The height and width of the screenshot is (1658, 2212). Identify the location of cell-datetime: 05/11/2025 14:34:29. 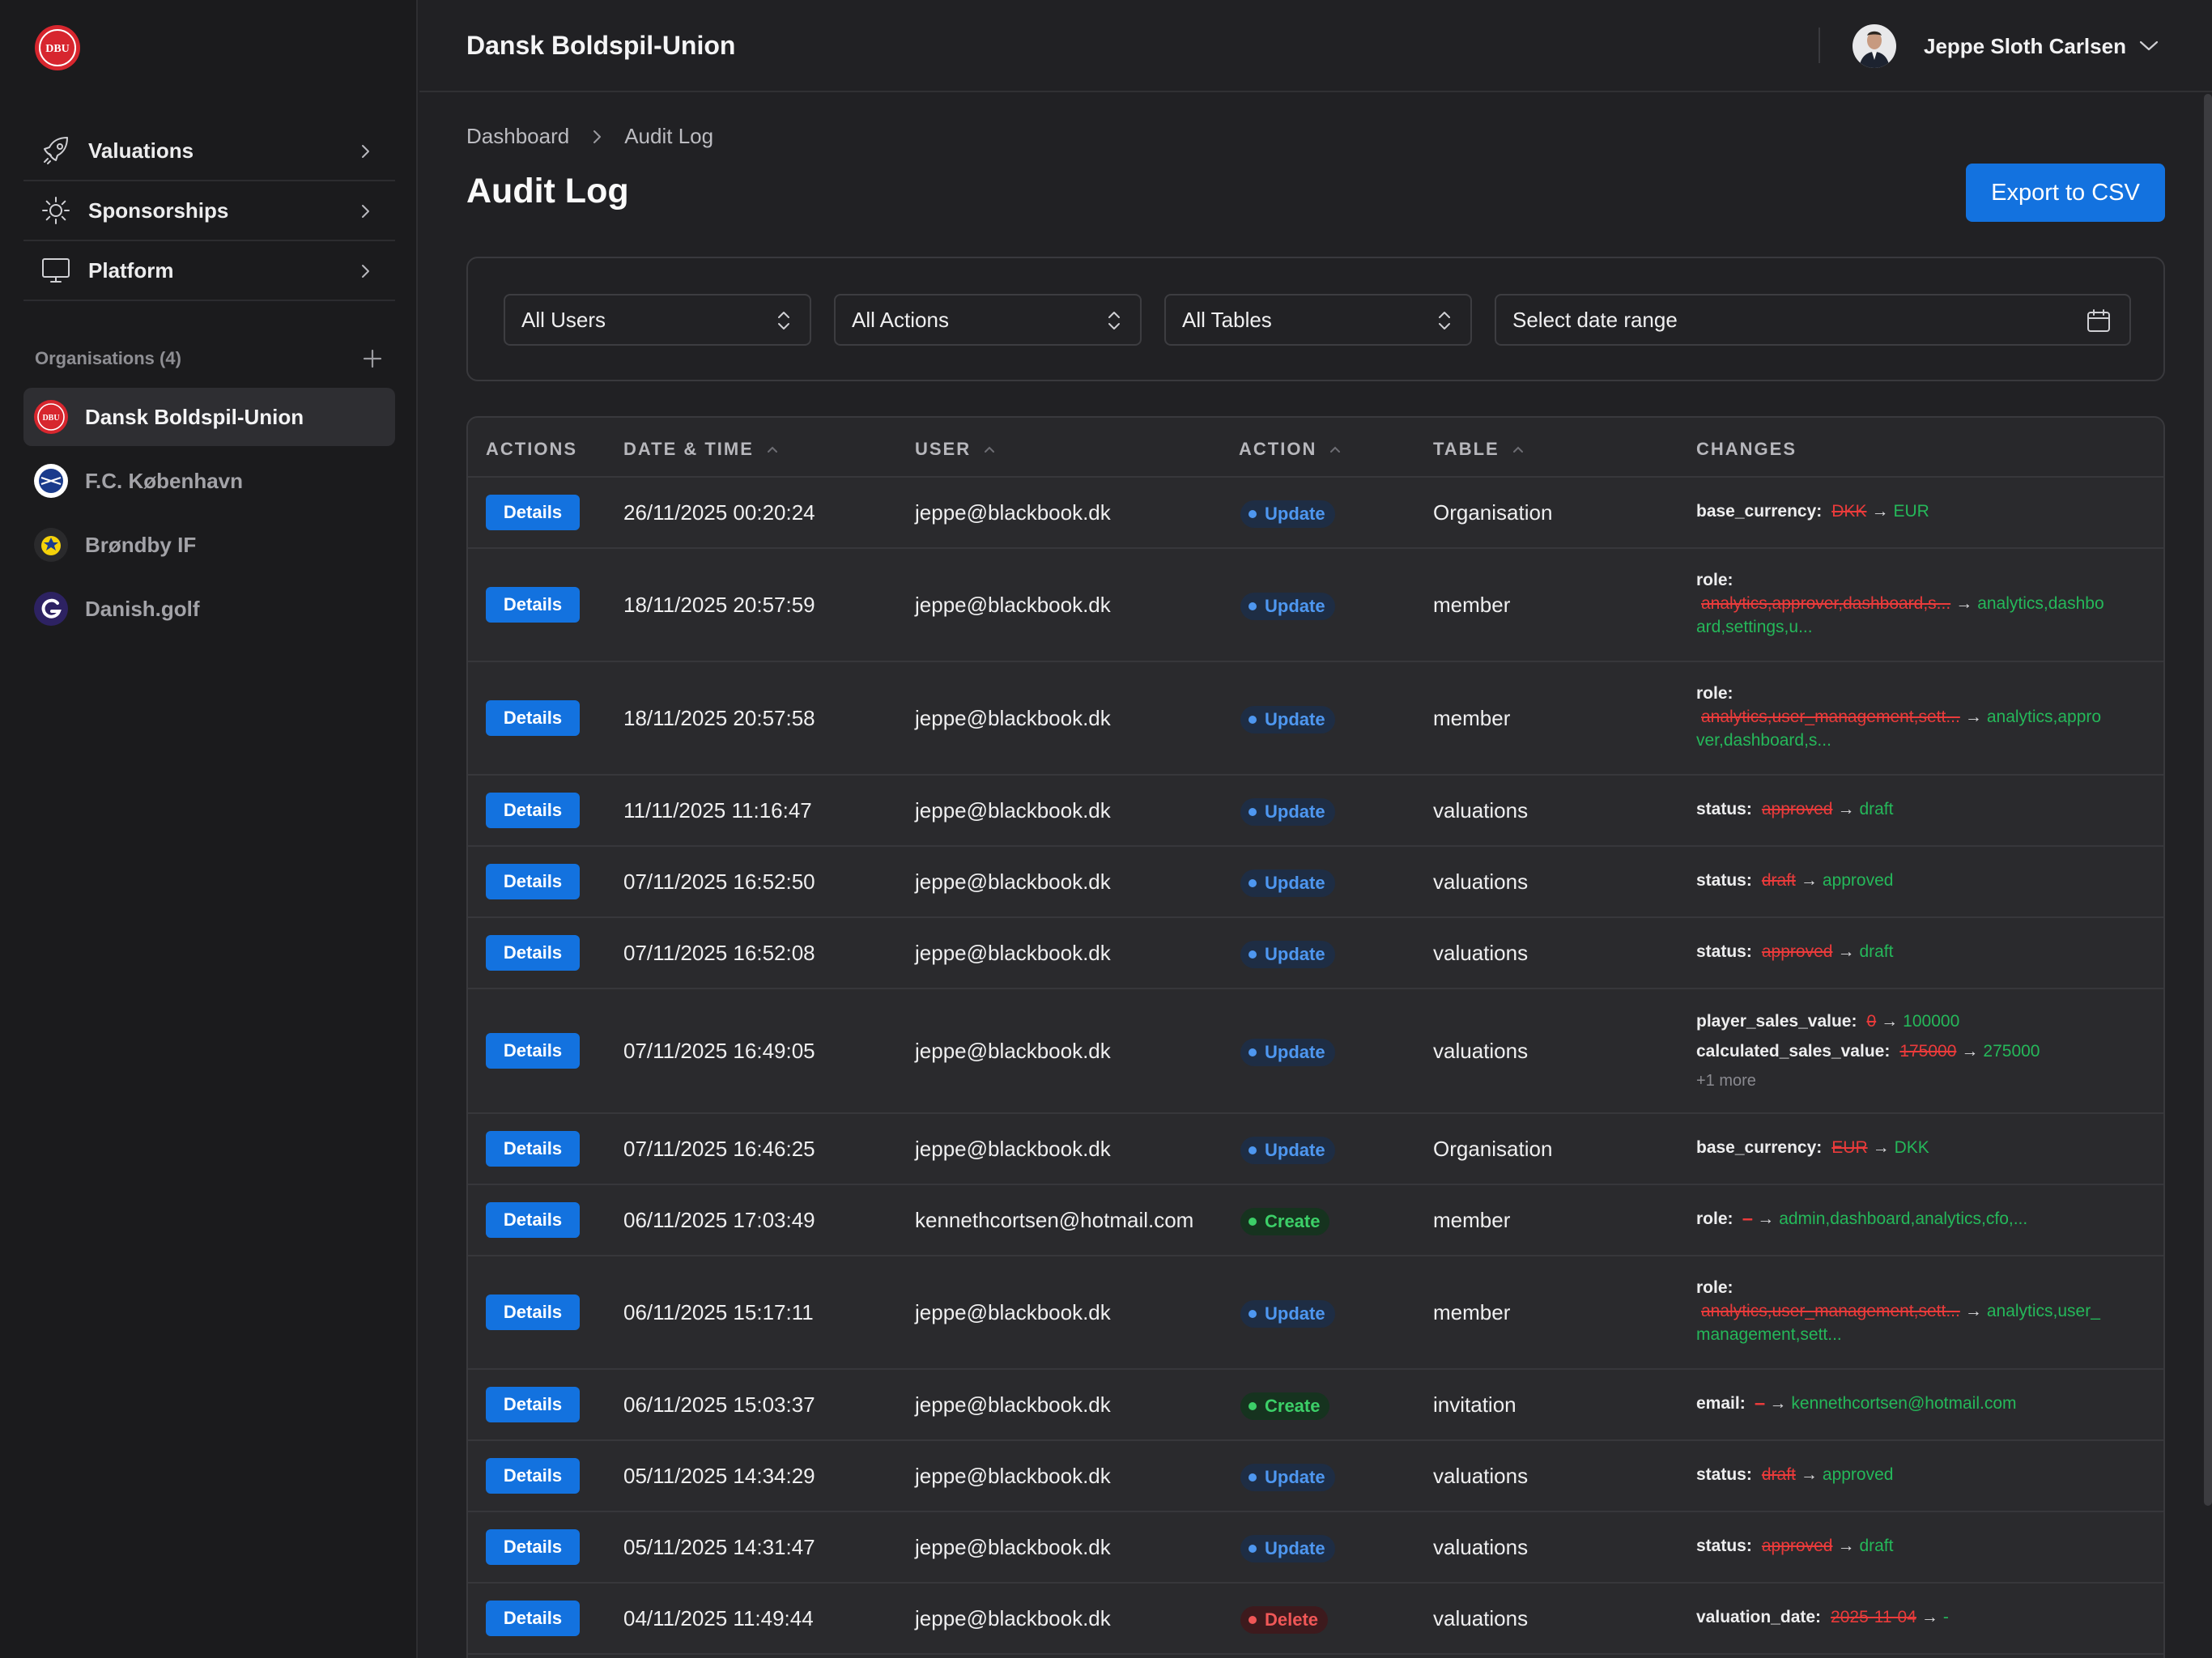
(719, 1476).